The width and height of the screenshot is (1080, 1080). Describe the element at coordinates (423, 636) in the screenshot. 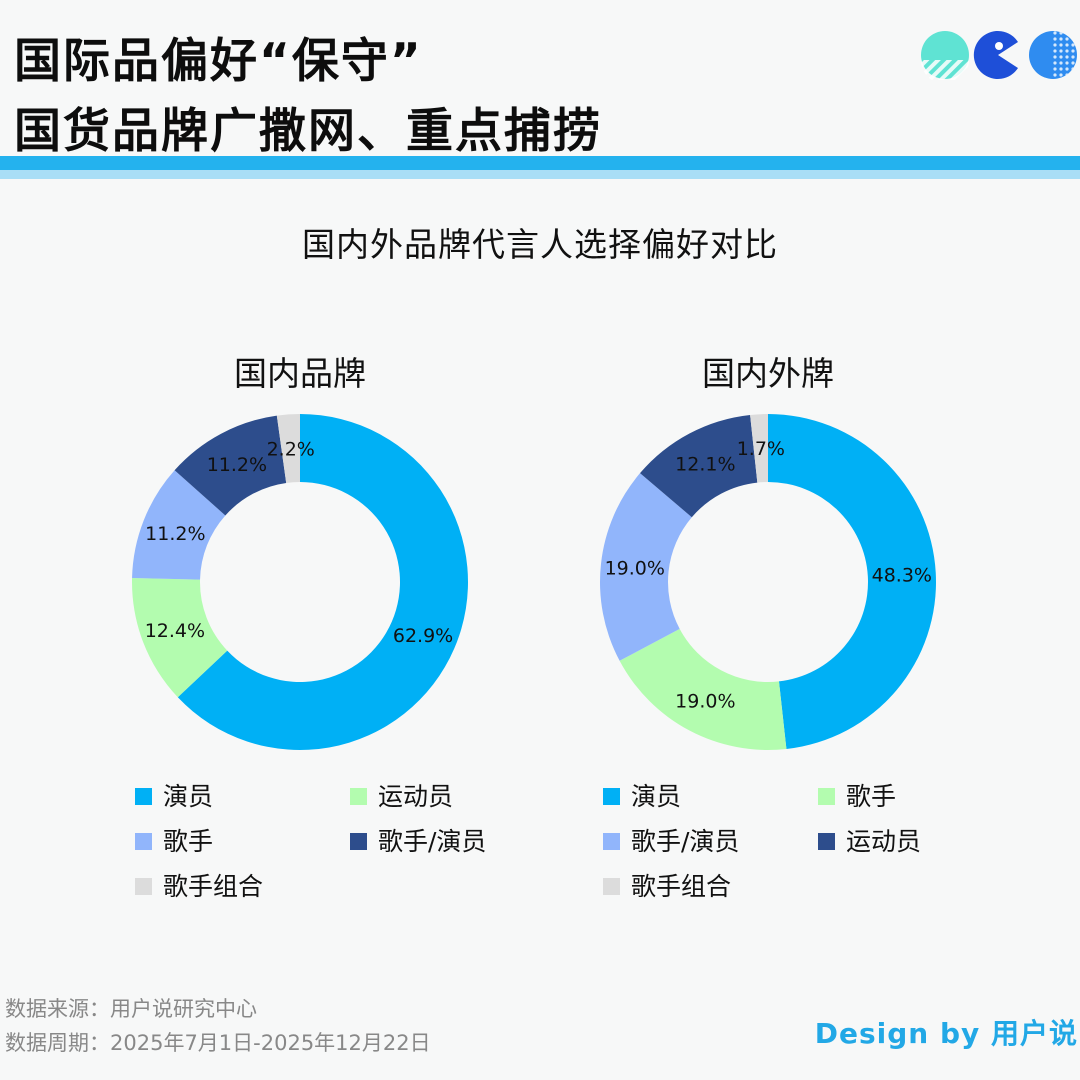

I see `slice-data-label: 62.9%` at that location.